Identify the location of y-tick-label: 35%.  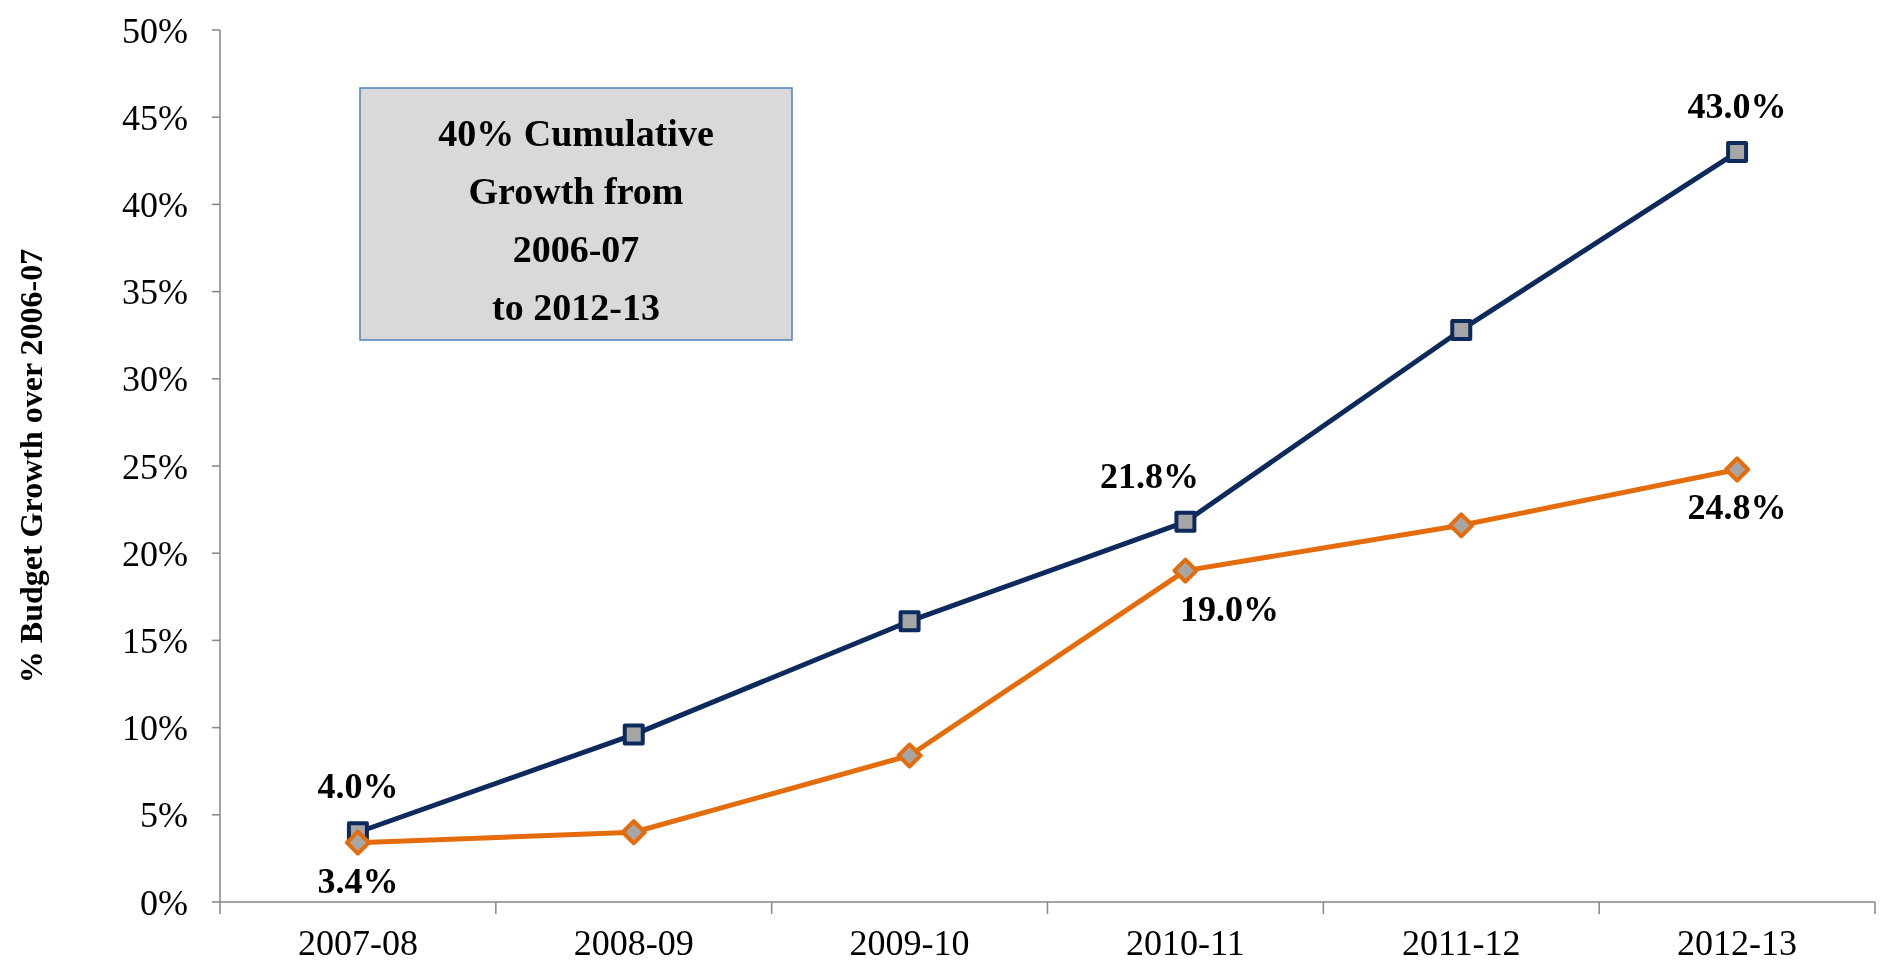
(155, 292).